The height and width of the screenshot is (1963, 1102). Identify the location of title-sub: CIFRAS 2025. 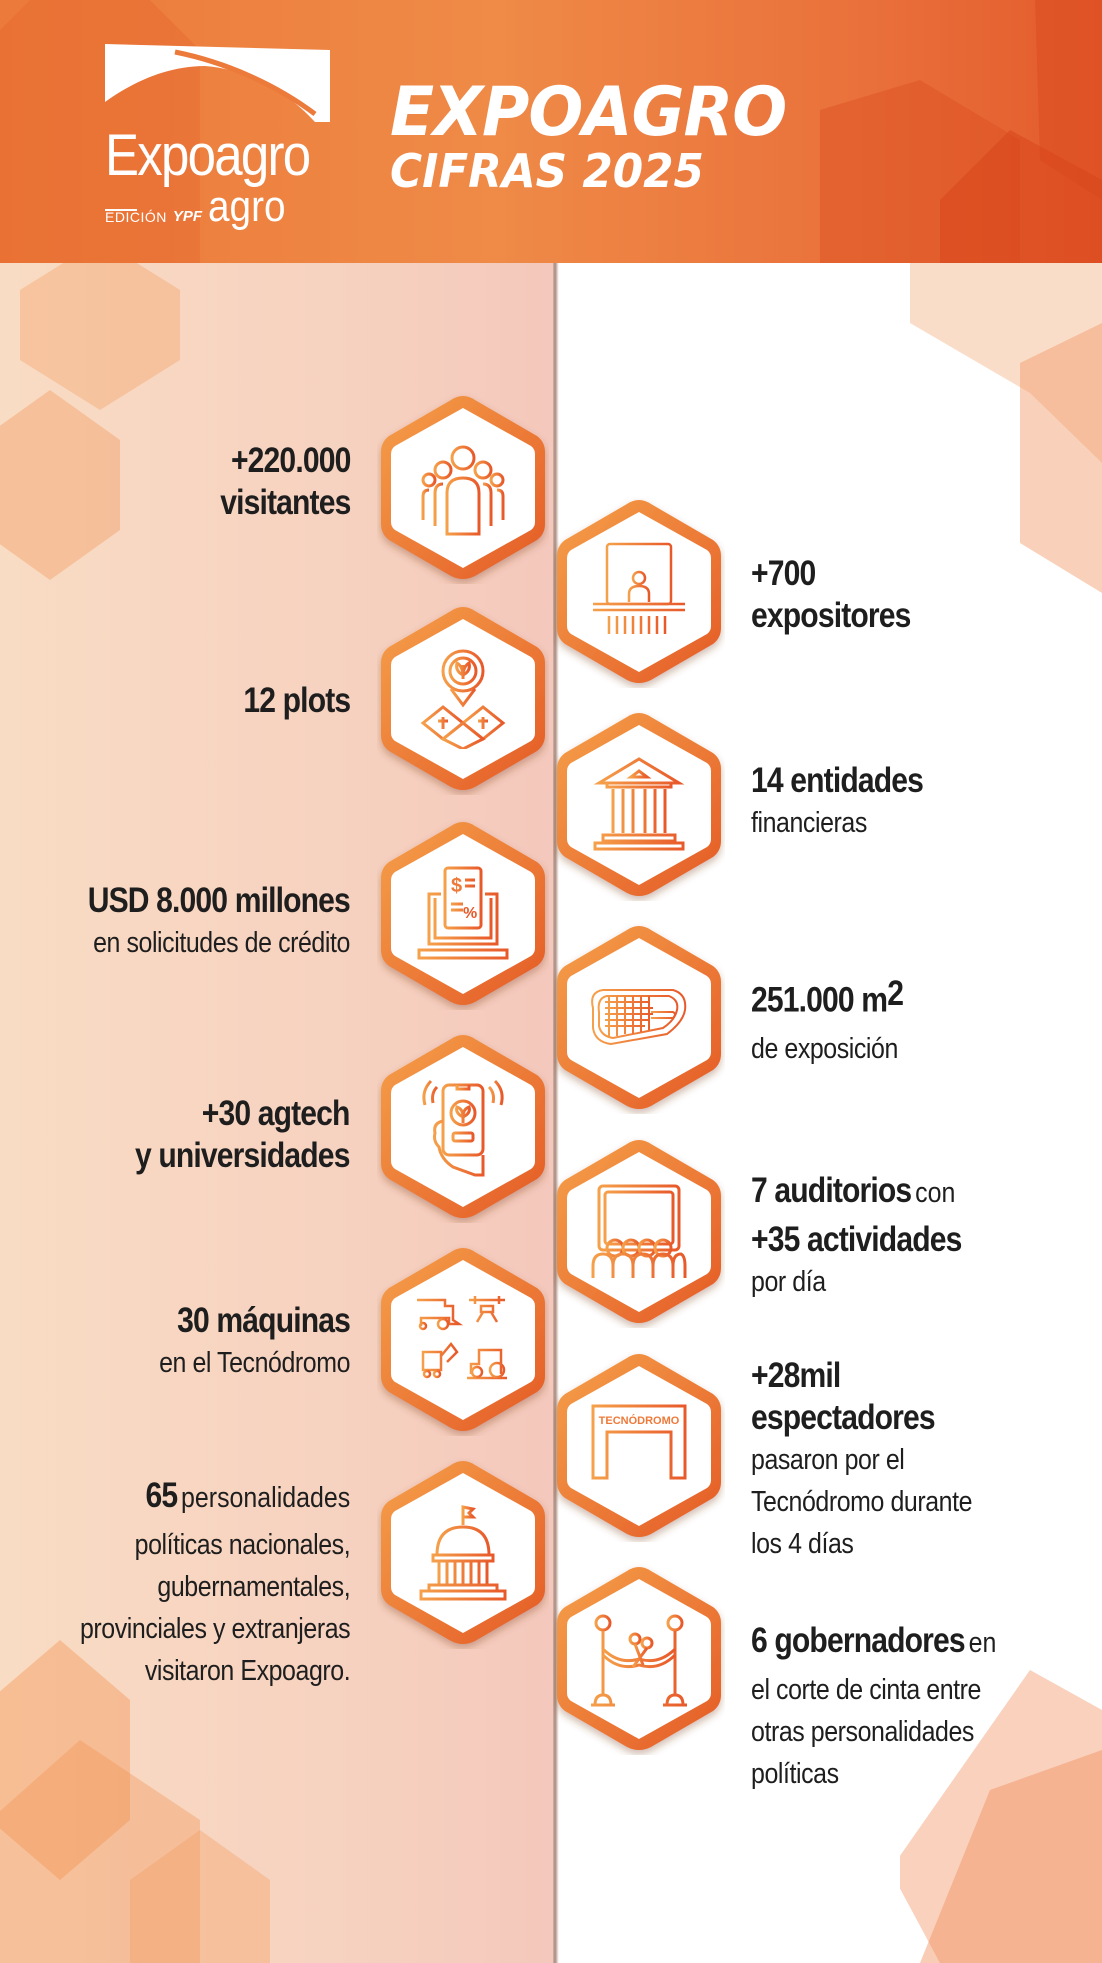
(547, 171).